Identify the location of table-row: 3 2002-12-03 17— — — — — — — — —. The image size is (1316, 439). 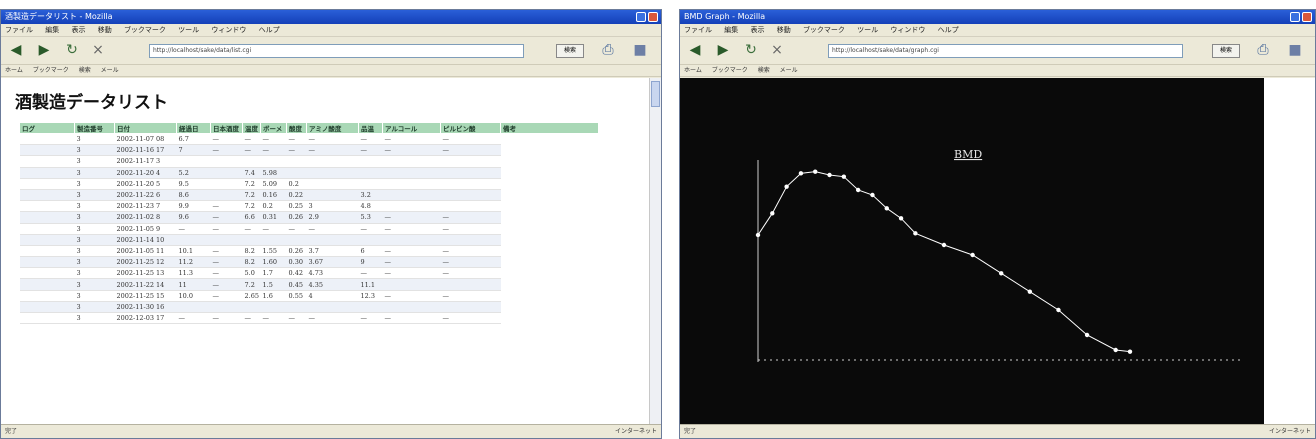
(309, 318).